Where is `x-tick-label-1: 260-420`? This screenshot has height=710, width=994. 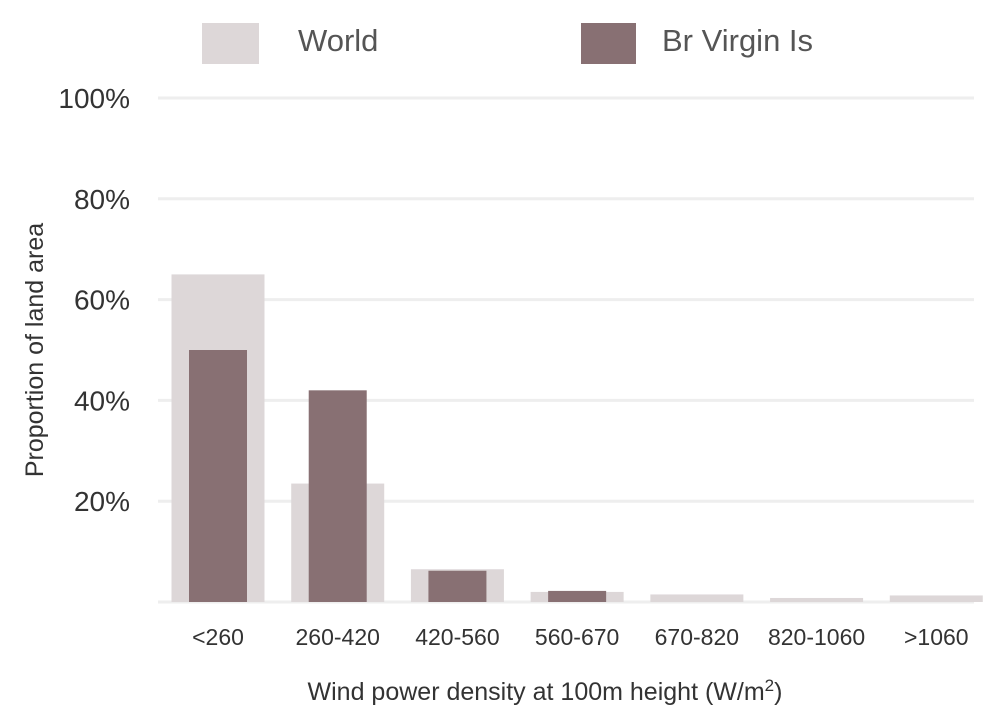 x-tick-label-1: 260-420 is located at coordinates (338, 637).